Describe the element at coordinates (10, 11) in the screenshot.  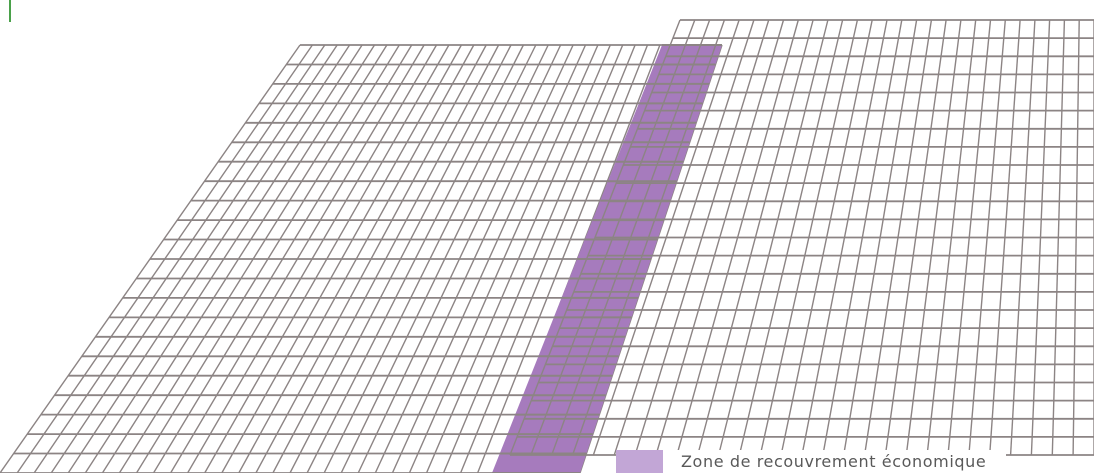
I see `edge-mark` at that location.